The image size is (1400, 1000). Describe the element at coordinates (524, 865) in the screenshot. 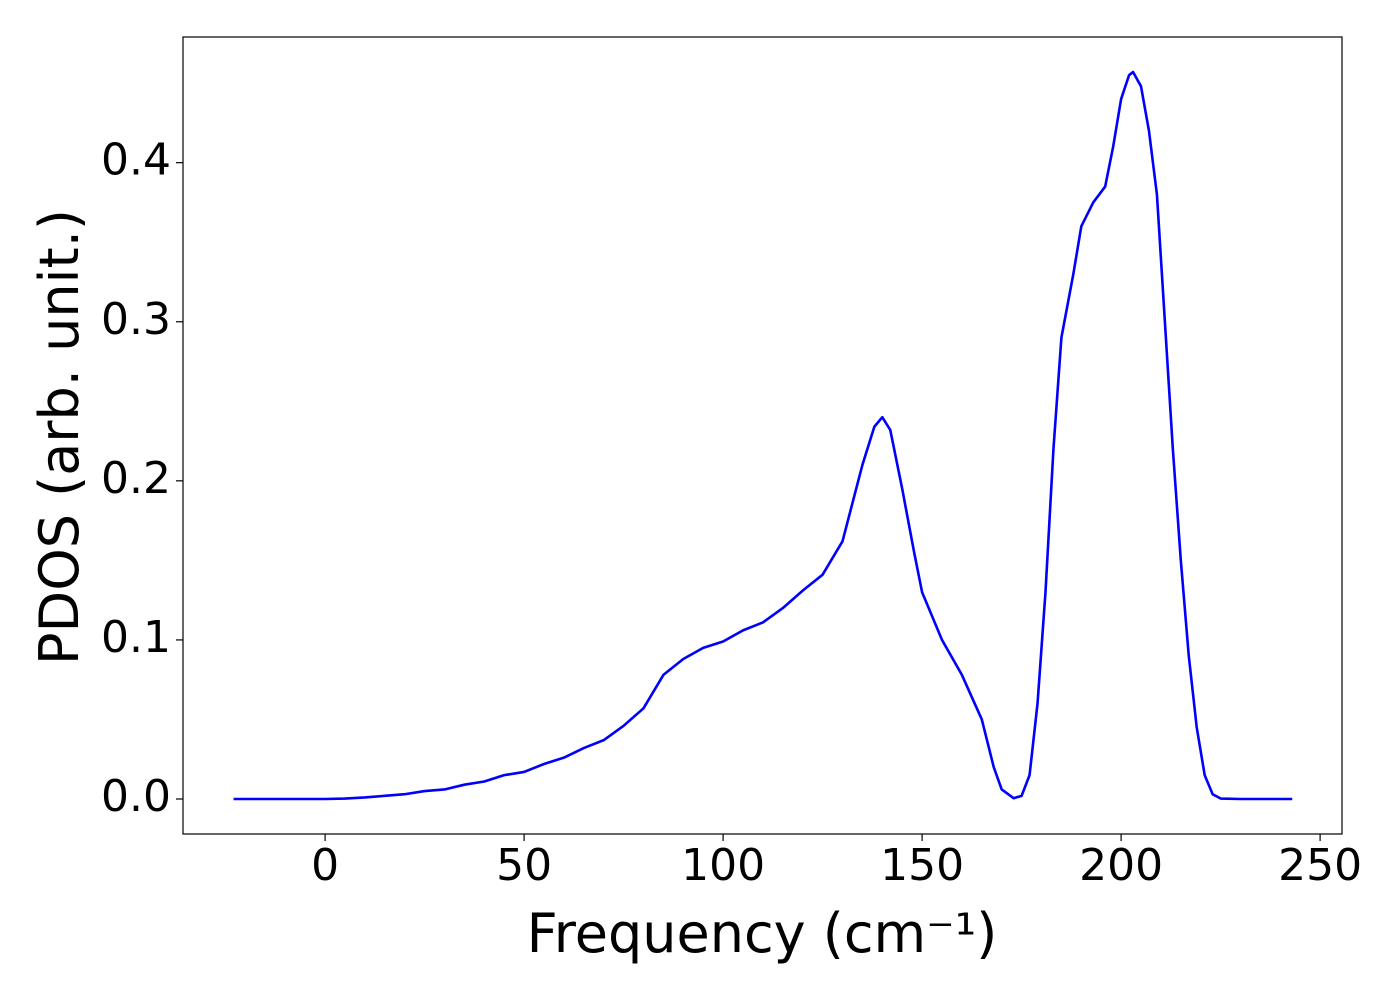

I see `x-tick-label: 50` at that location.